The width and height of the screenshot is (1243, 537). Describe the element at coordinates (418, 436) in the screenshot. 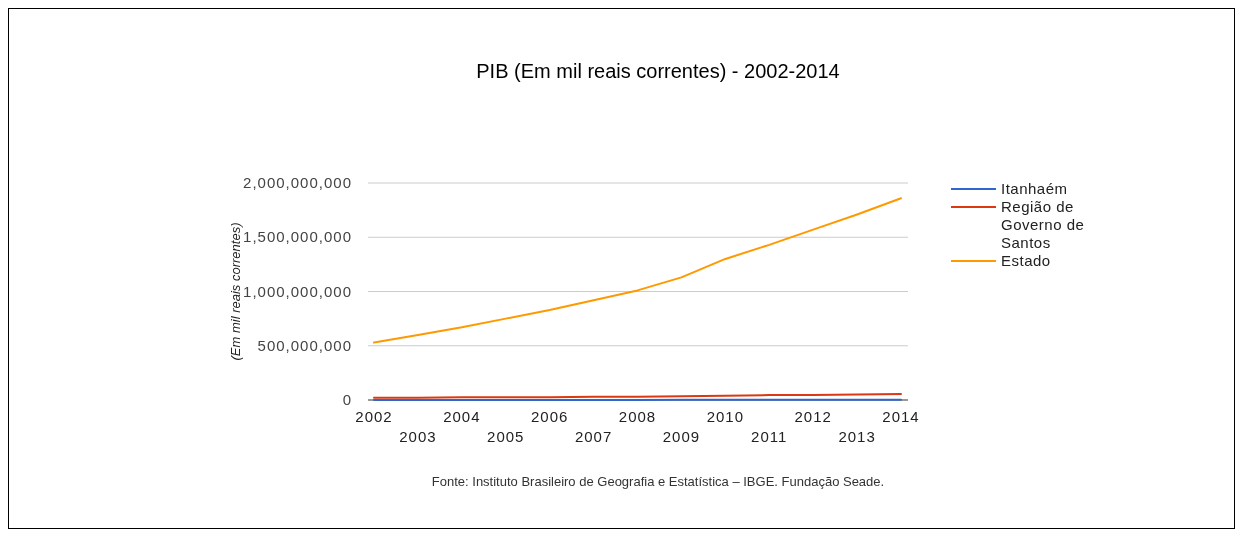

I see `x-tick-label: 2003` at that location.